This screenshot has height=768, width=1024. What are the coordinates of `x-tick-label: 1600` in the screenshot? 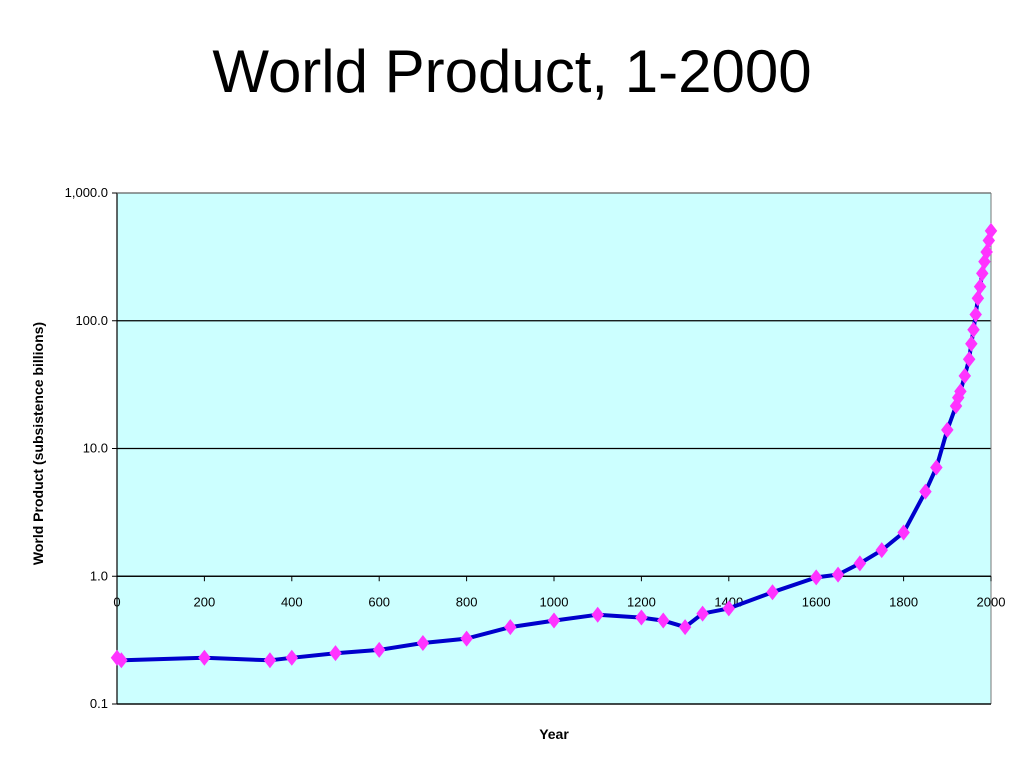 It's located at (816, 601).